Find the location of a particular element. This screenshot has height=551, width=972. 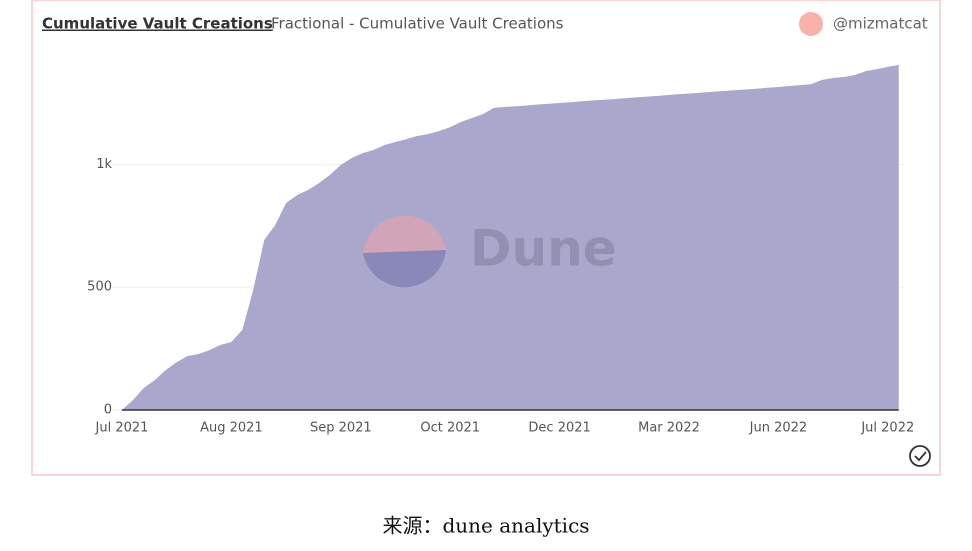

x-tick-label: Mar 2022 is located at coordinates (669, 428).